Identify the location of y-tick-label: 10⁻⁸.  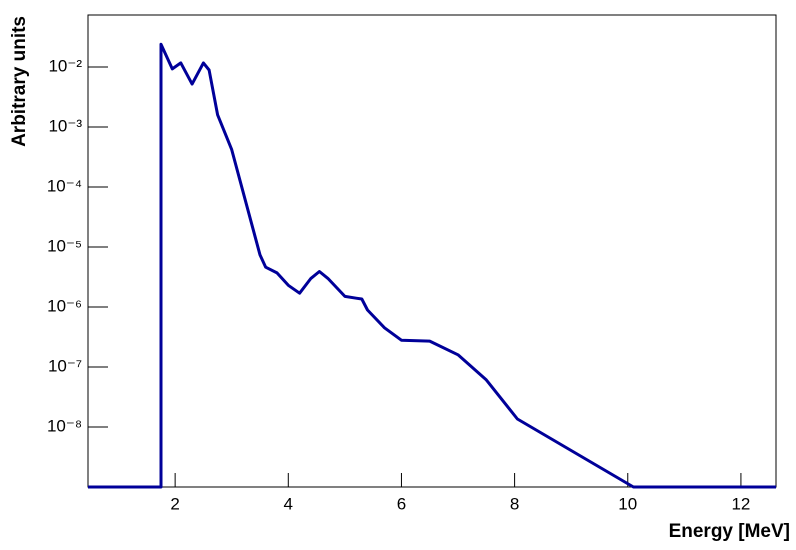
(64, 425).